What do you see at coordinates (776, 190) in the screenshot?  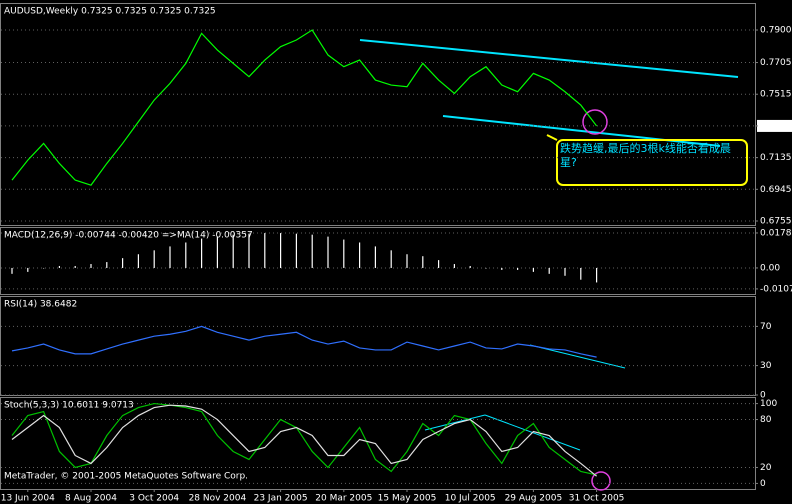 I see `y-tick-label: 0.6945` at bounding box center [776, 190].